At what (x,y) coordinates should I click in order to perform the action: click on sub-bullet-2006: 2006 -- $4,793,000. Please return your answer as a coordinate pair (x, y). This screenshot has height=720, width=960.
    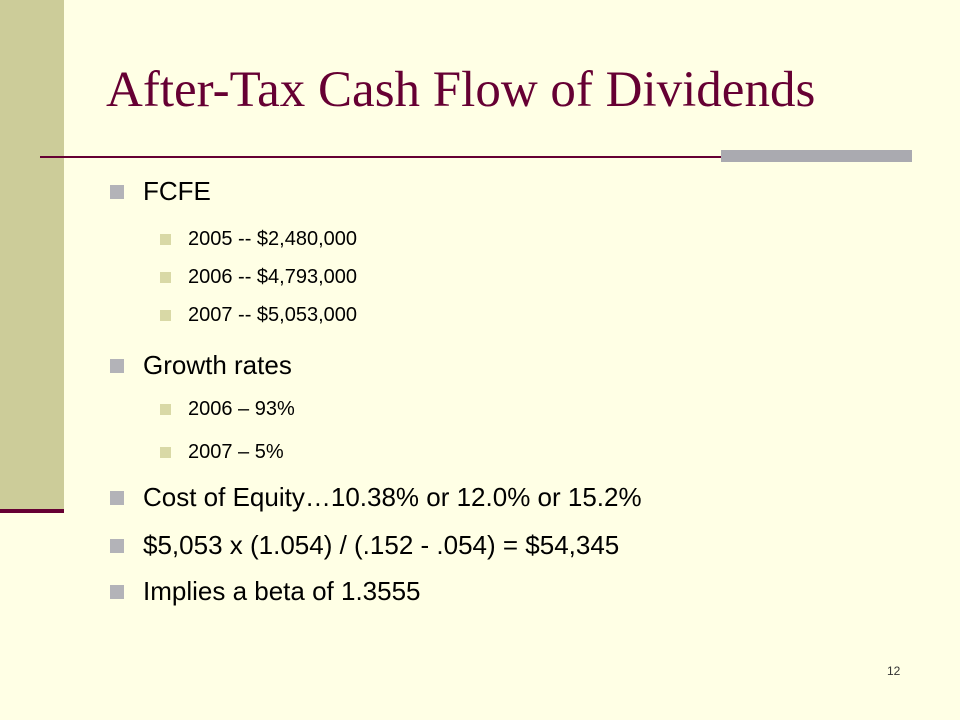
    Looking at the image, I should click on (258, 277).